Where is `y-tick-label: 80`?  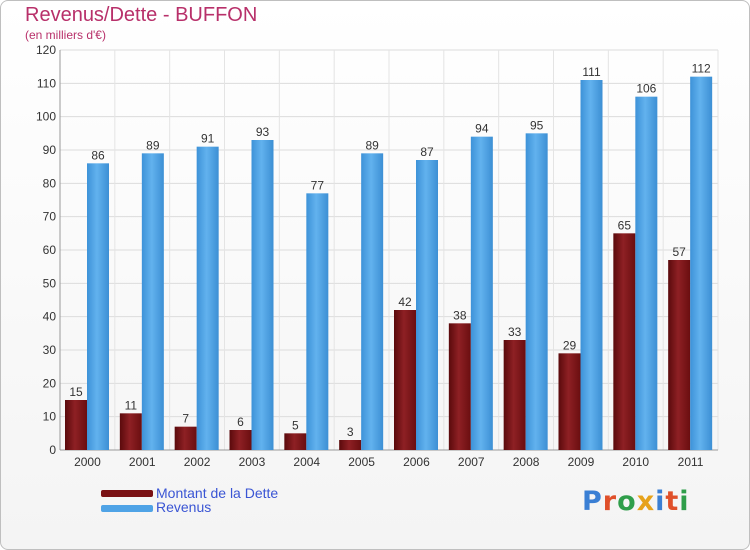 y-tick-label: 80 is located at coordinates (50, 183).